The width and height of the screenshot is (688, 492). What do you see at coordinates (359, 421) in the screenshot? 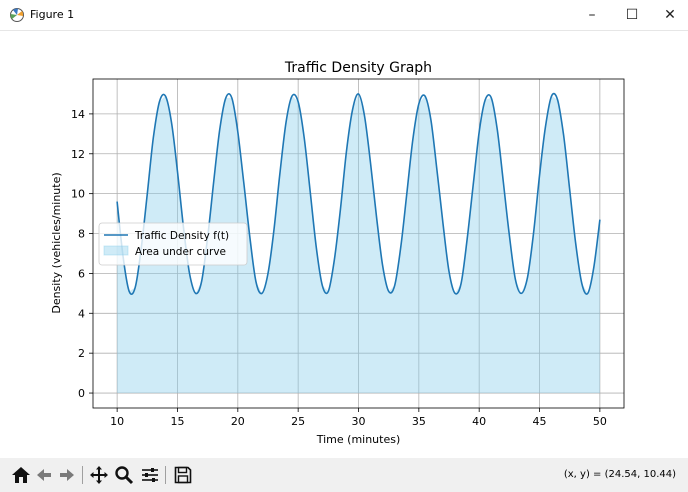
I see `x-tick-label: 30` at bounding box center [359, 421].